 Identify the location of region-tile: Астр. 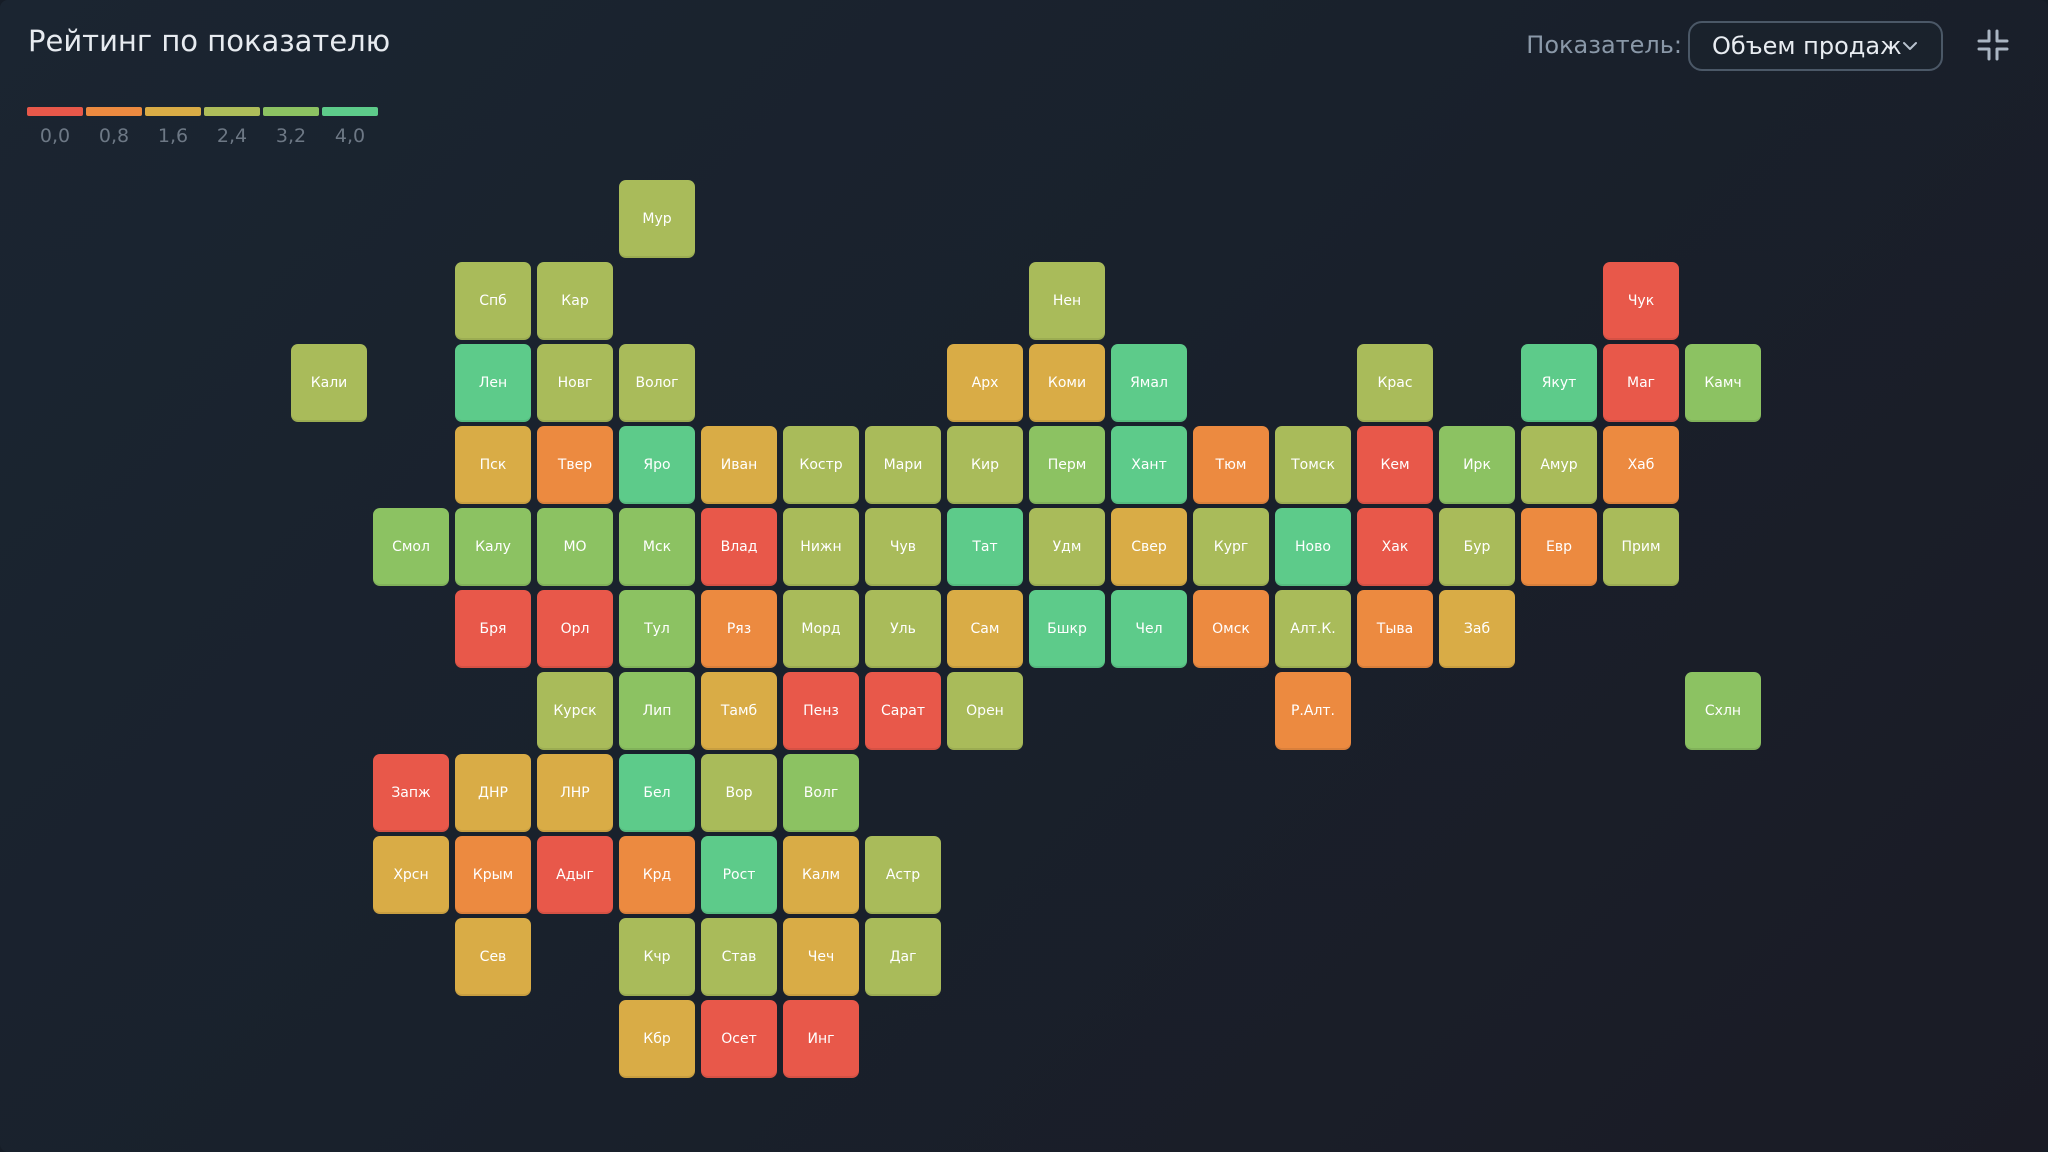
(903, 875).